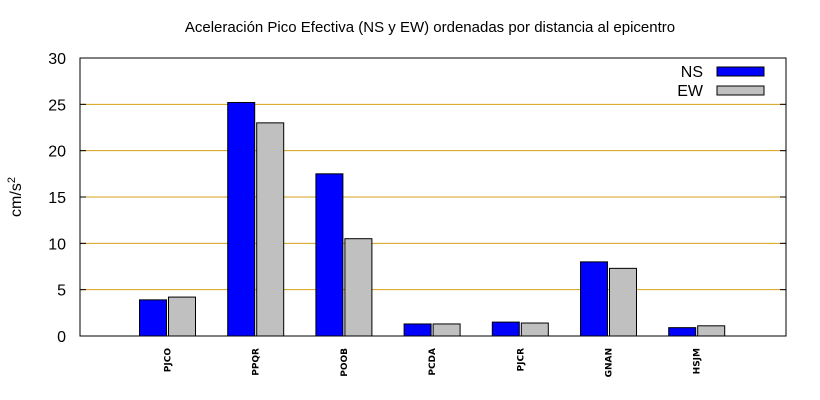  Describe the element at coordinates (329, 255) in the screenshot. I see `bar-ns-poob` at that location.